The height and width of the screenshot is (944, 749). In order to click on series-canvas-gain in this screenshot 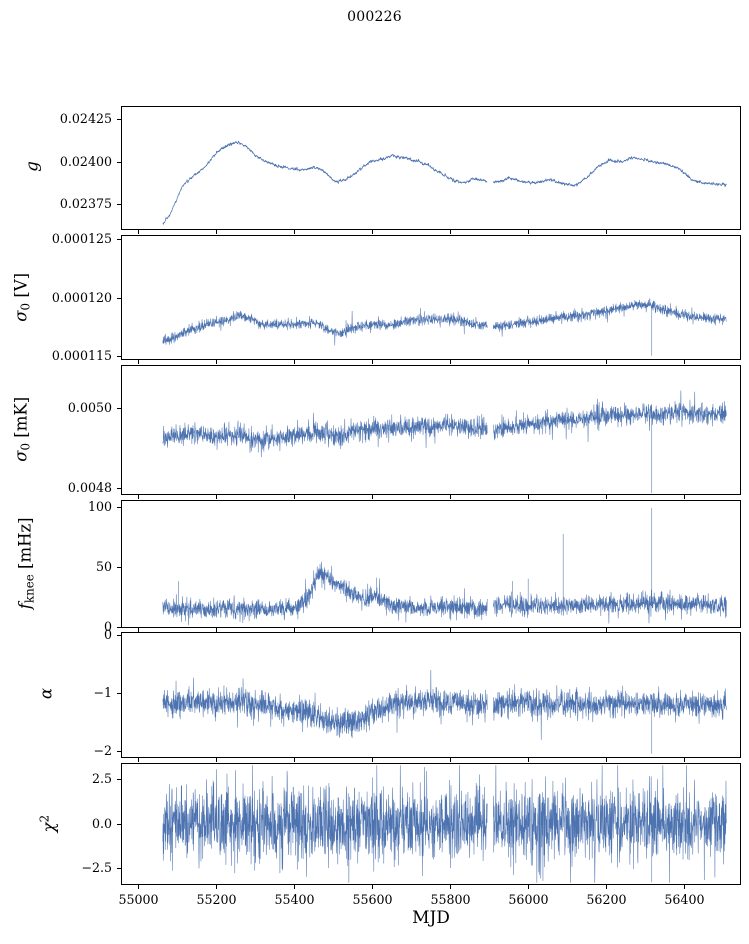, I will do `click(431, 168)`.